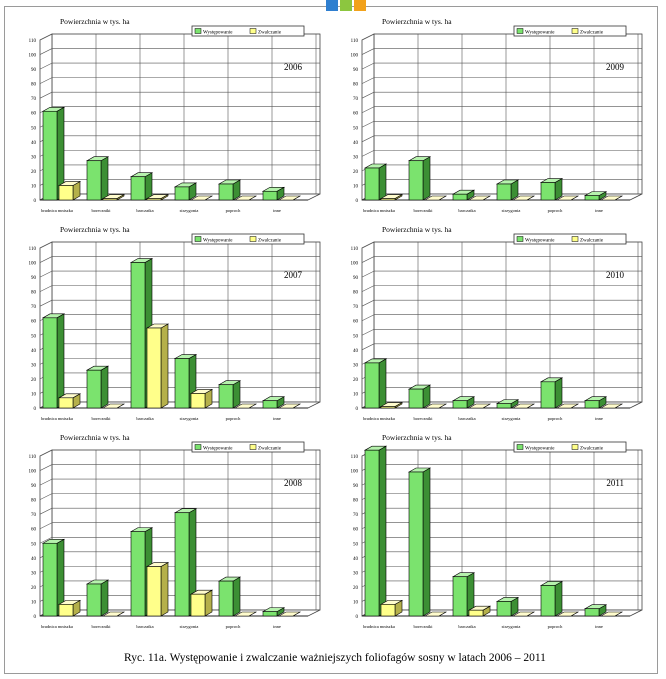 The height and width of the screenshot is (679, 666). I want to click on year-label: 2007, so click(293, 275).